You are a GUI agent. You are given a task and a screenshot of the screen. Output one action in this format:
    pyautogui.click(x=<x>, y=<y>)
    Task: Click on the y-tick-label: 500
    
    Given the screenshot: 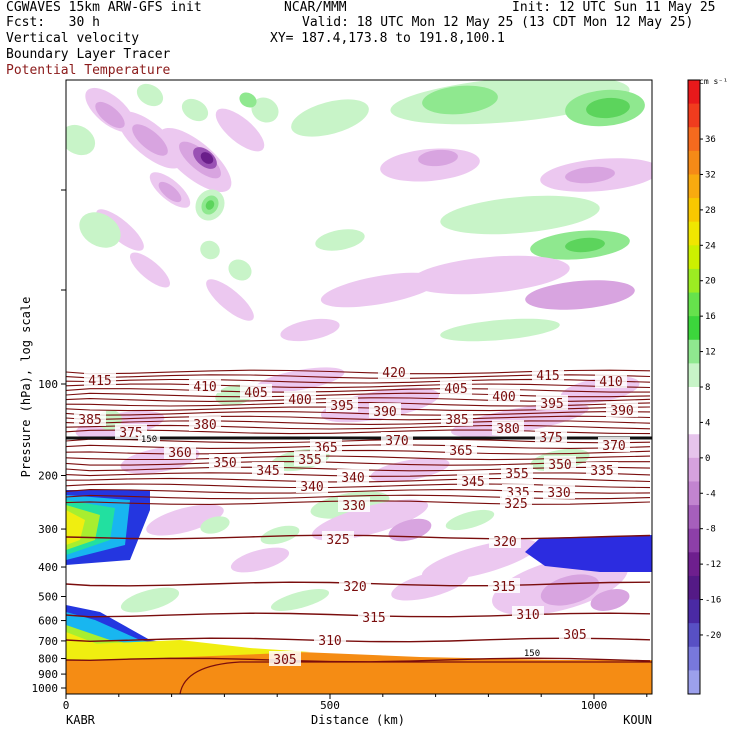 What is the action you would take?
    pyautogui.click(x=48, y=596)
    